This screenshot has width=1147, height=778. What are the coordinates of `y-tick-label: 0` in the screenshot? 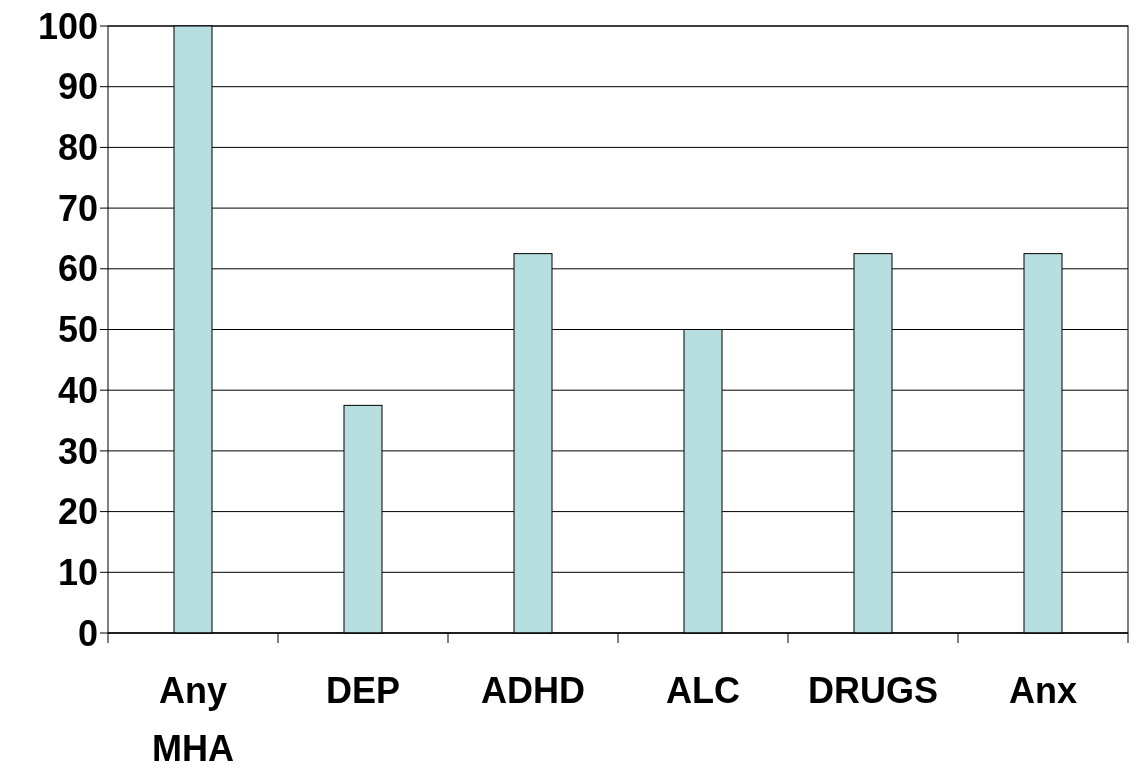 It's located at (87, 633).